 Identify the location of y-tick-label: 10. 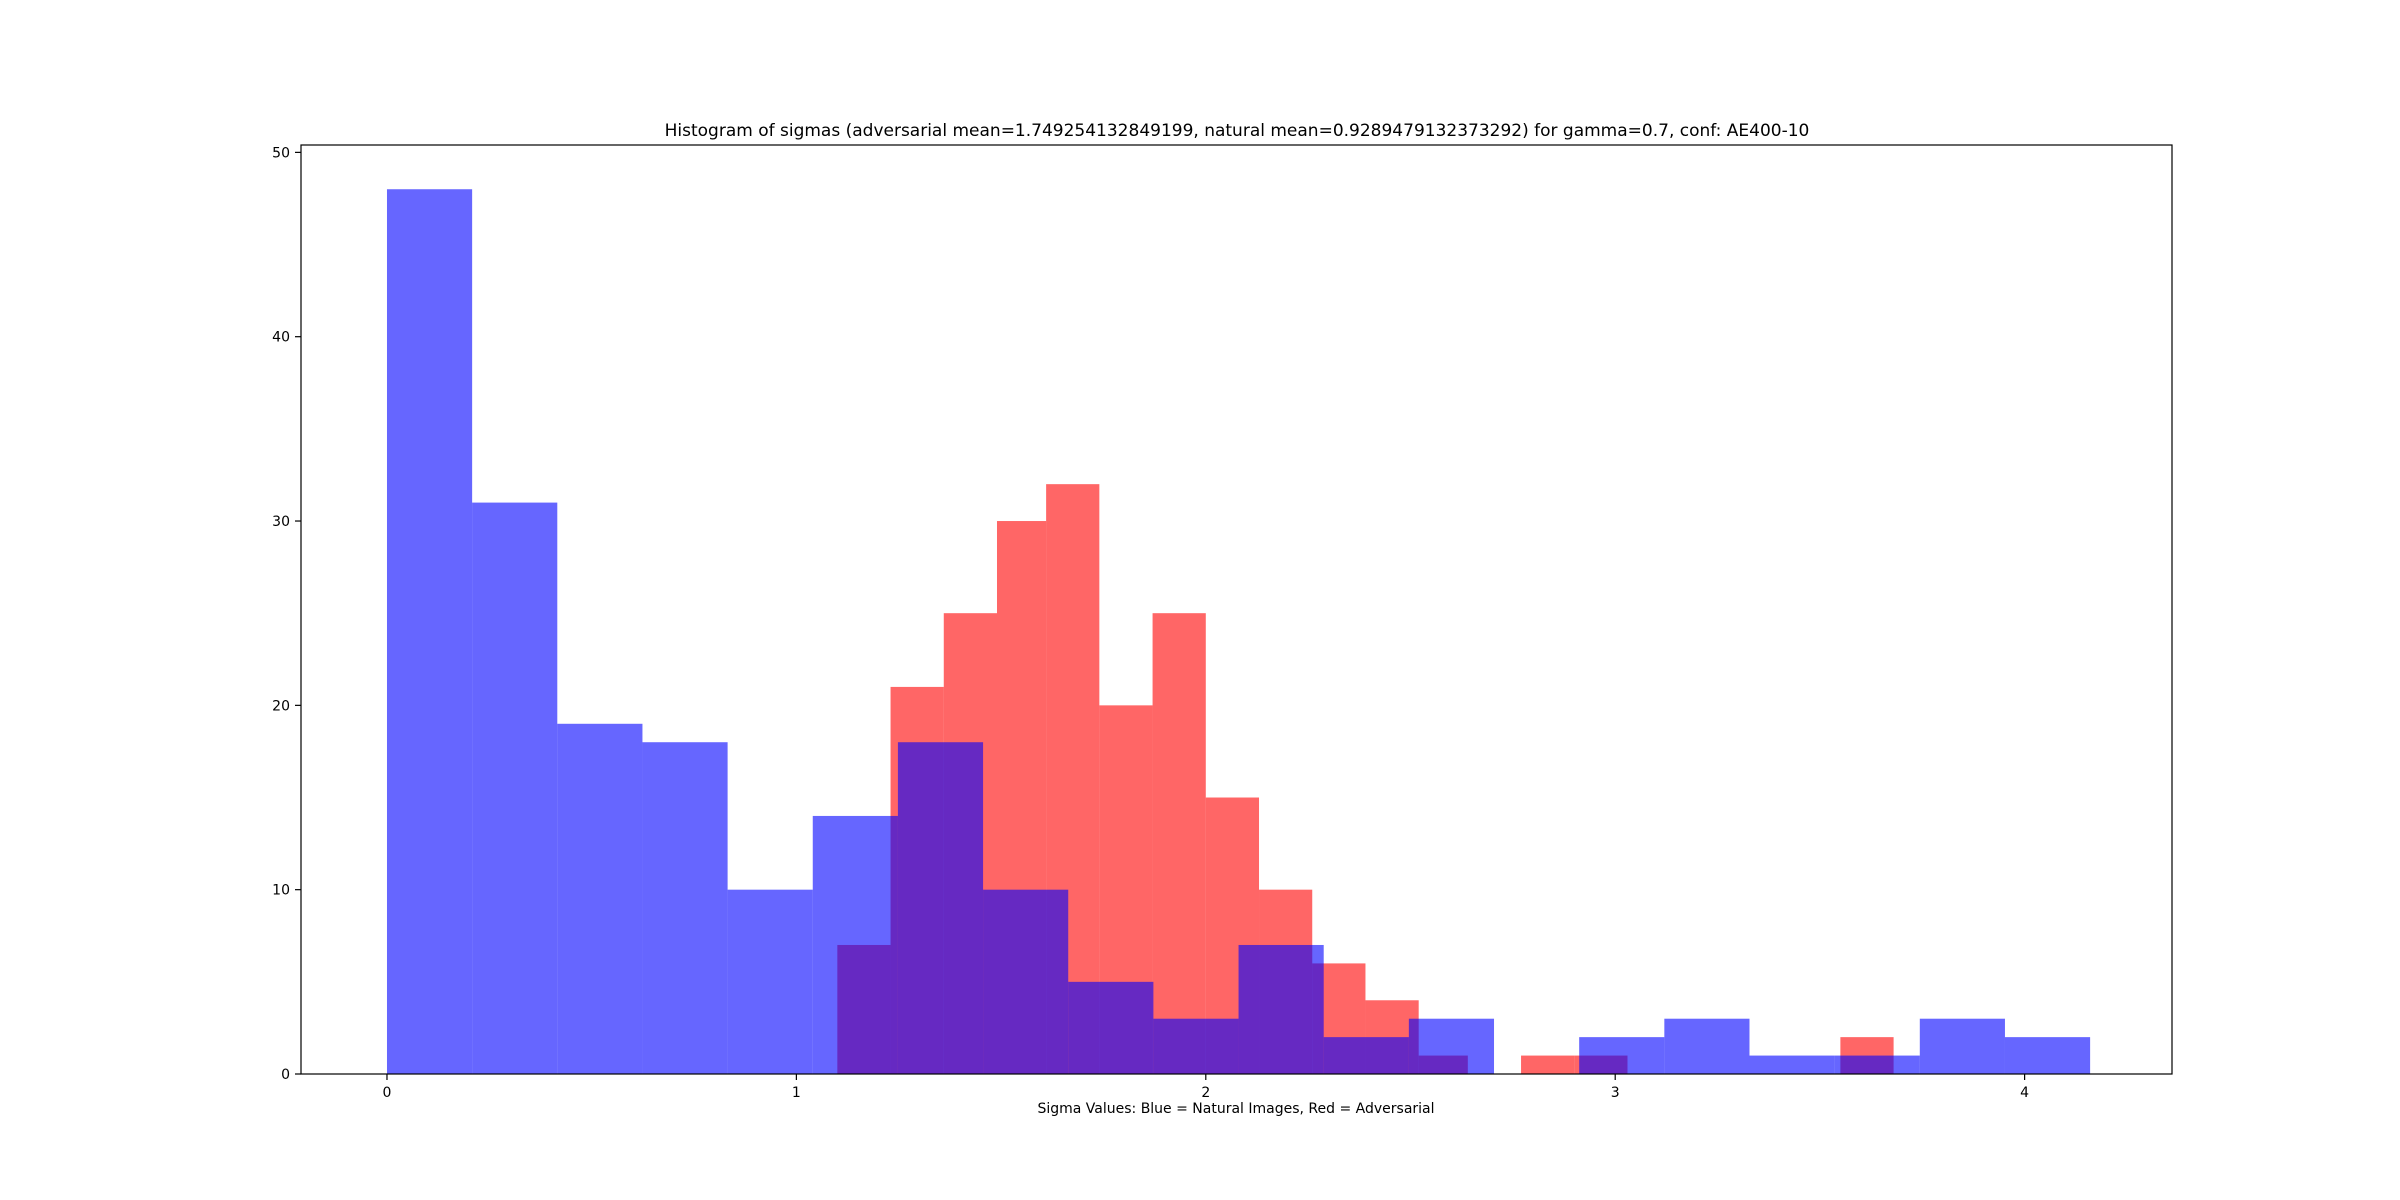
(281, 891).